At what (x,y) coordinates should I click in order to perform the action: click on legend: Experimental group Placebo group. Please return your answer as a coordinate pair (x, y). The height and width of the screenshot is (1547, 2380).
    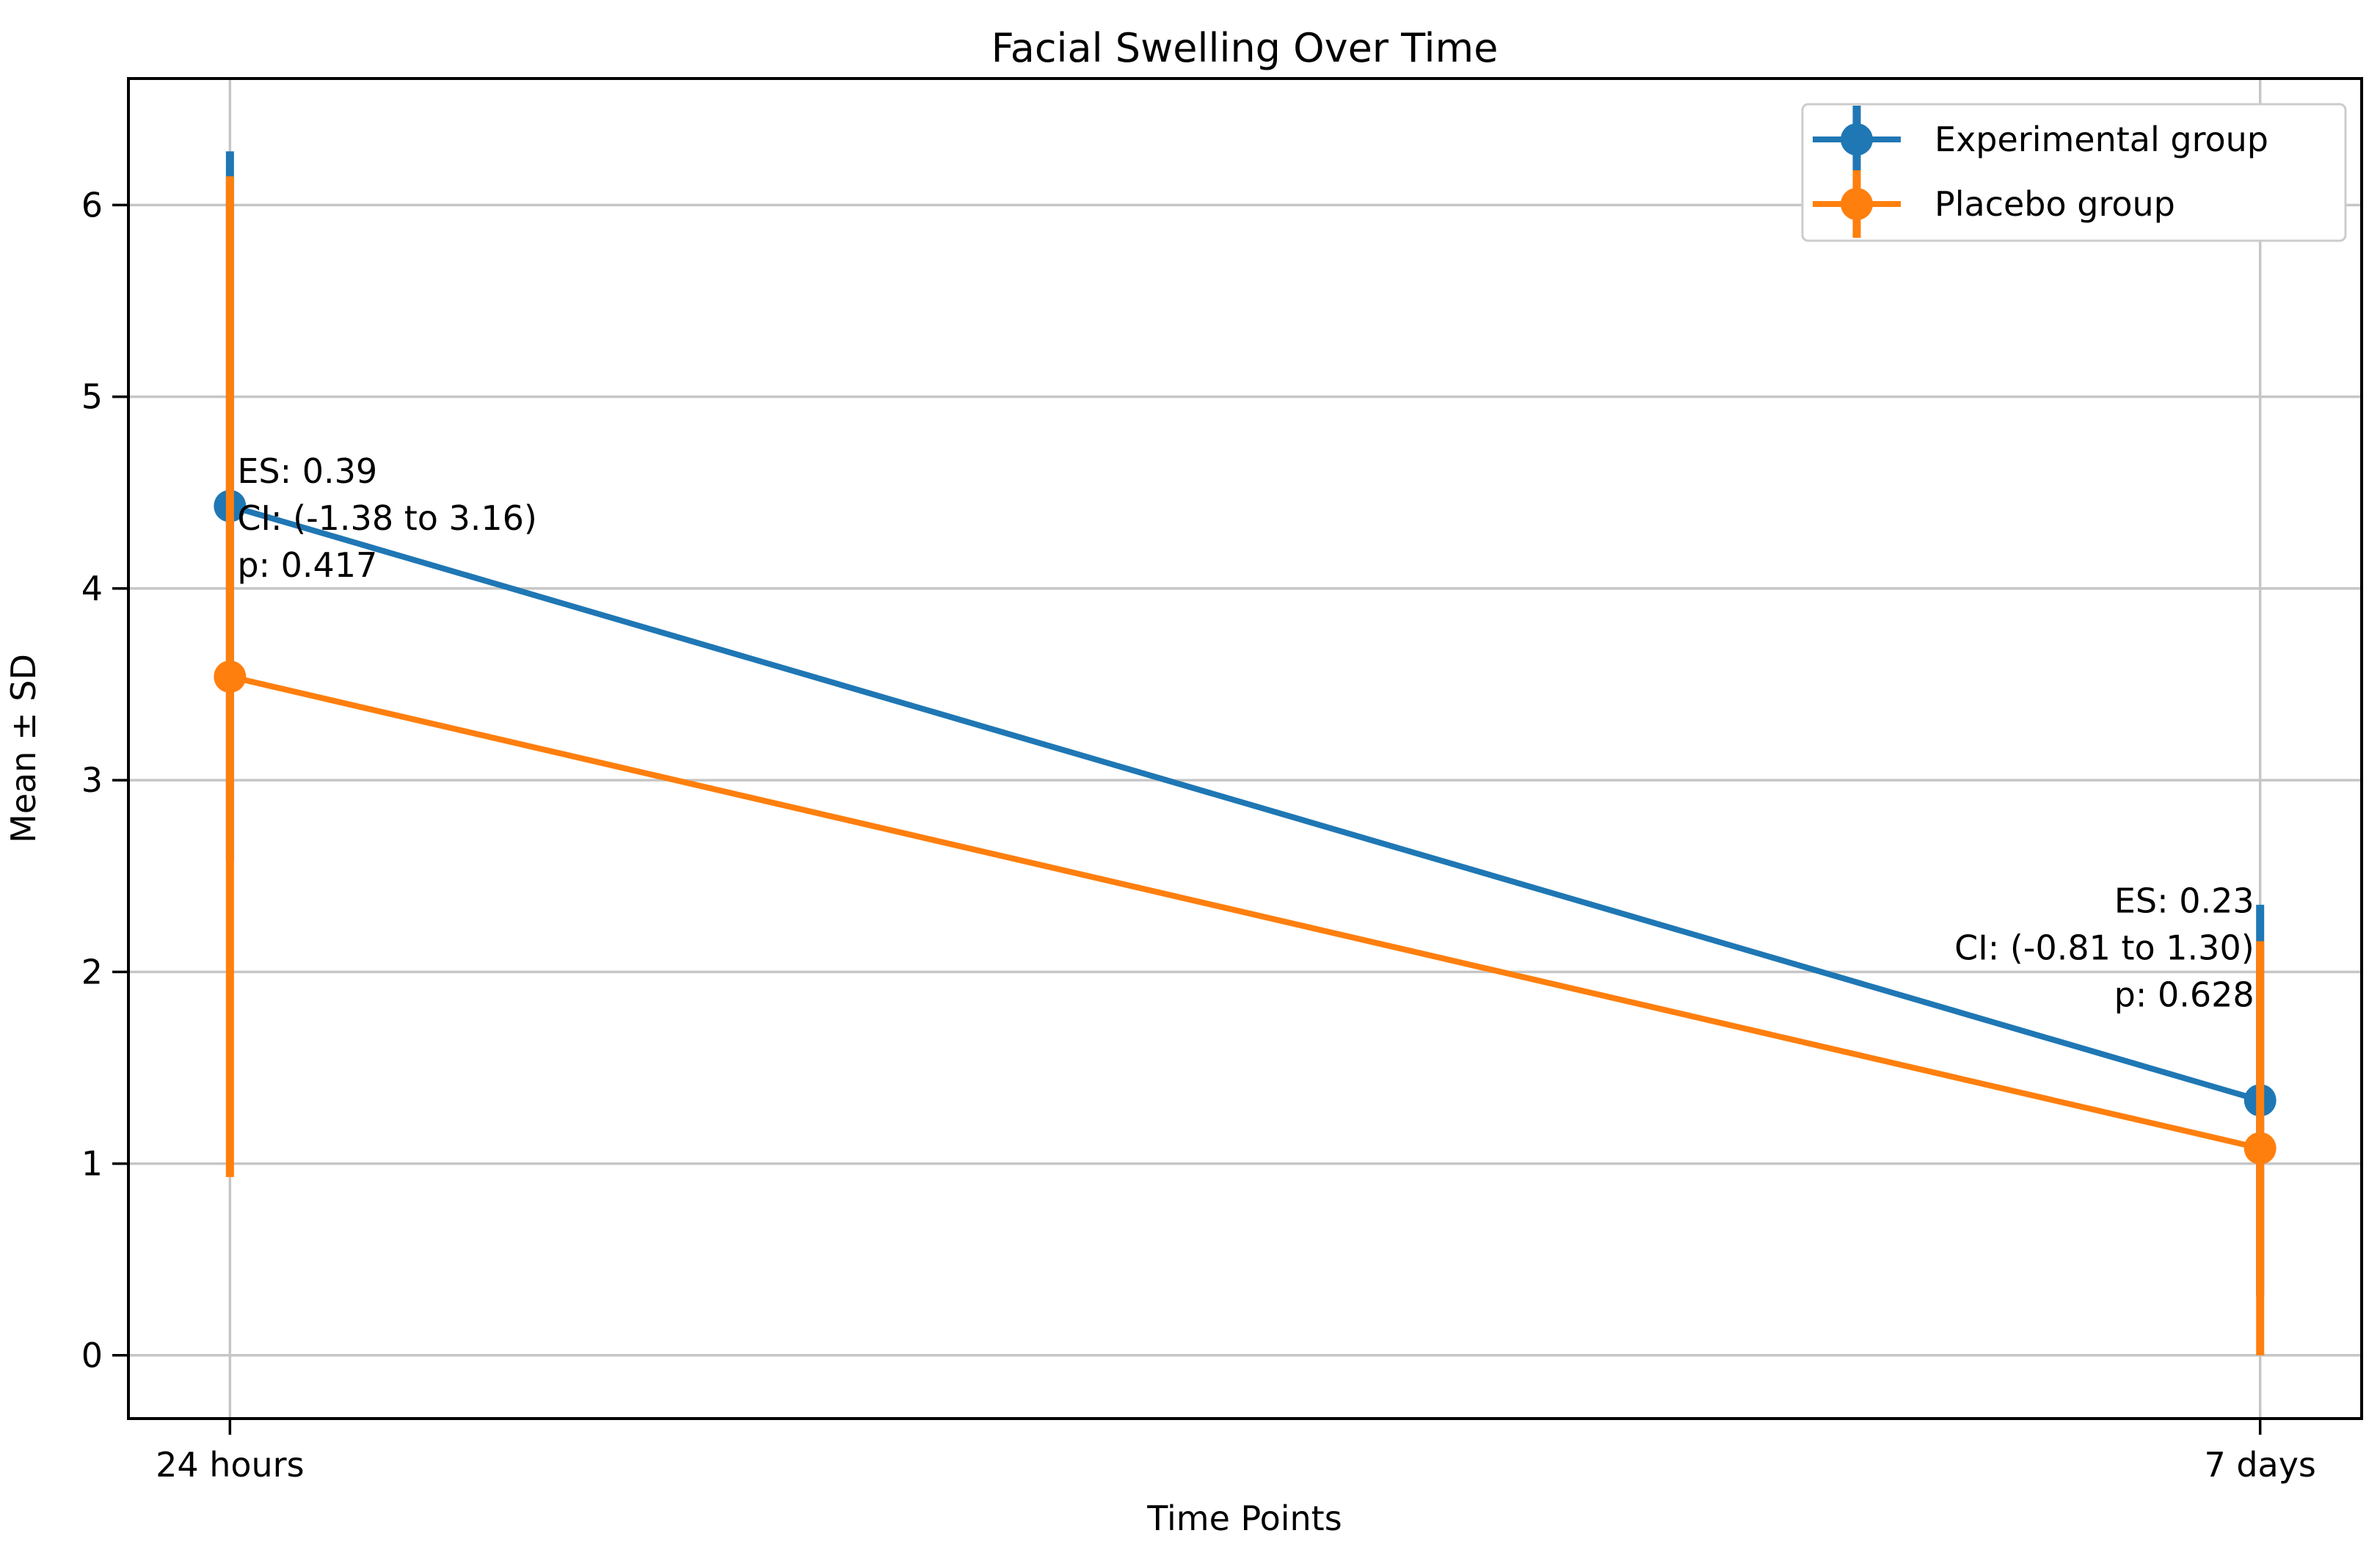
    Looking at the image, I should click on (2074, 172).